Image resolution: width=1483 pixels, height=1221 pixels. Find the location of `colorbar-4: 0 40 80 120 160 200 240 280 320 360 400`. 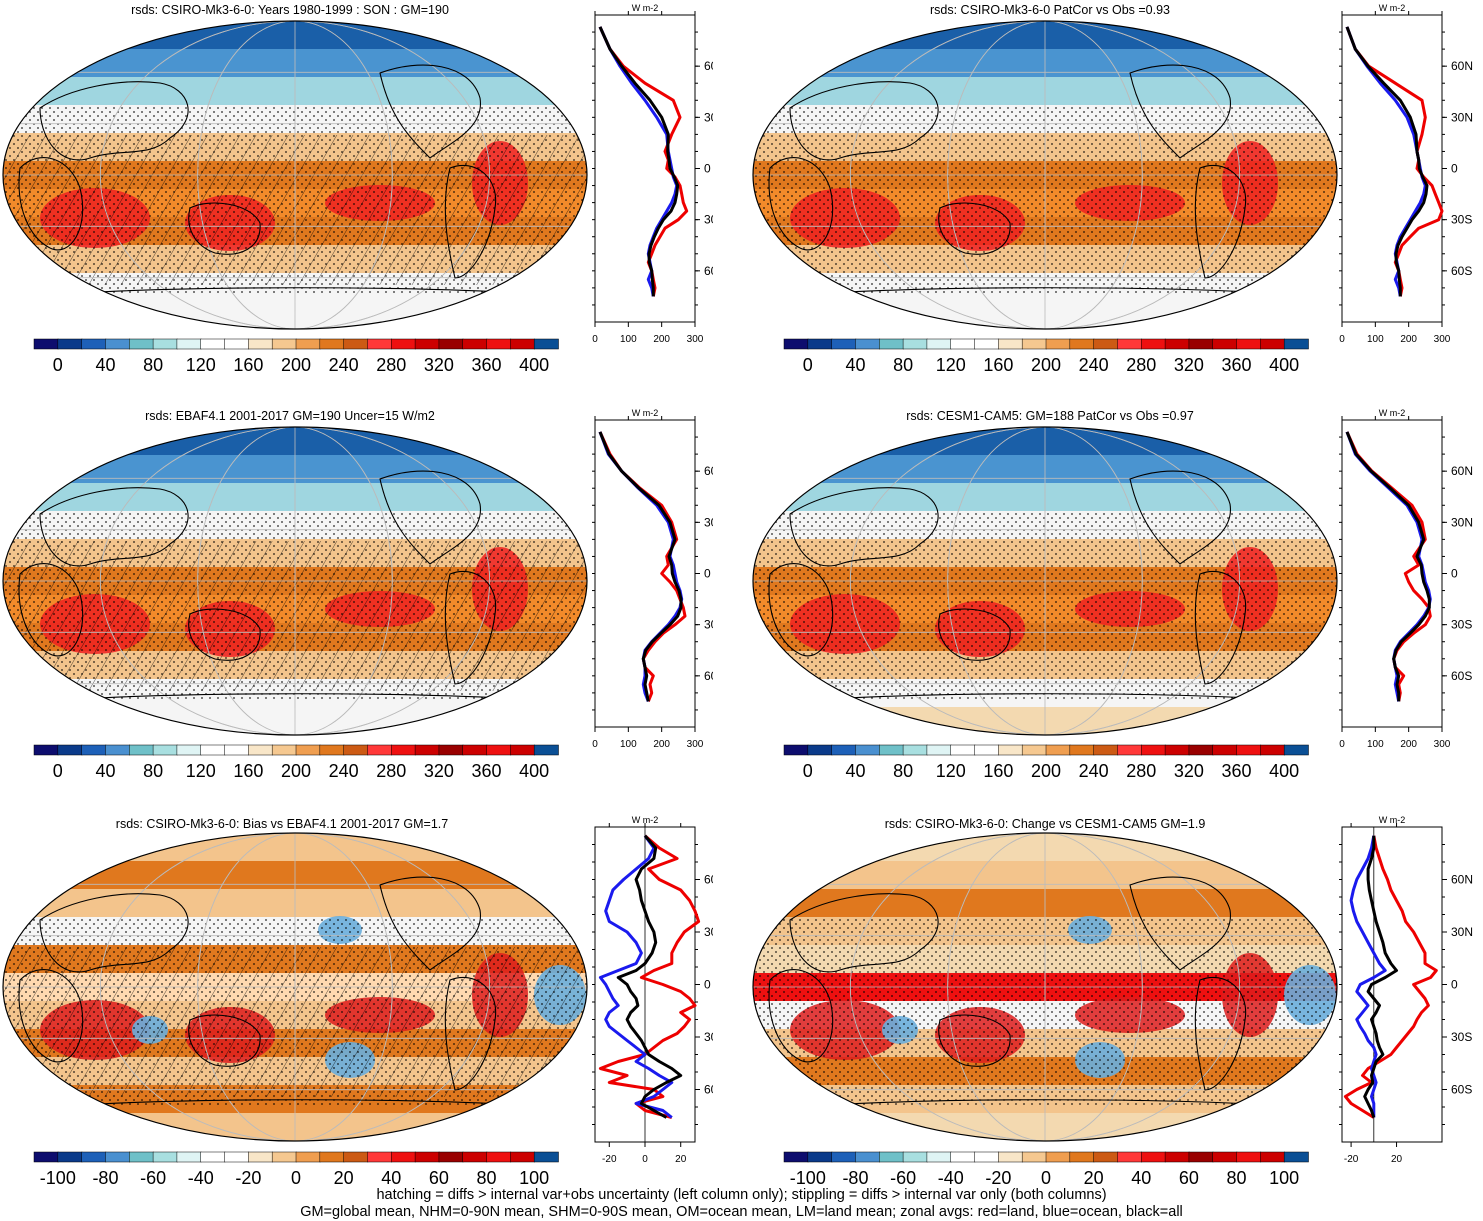

colorbar-4: 0 40 80 120 160 200 240 280 320 360 400 is located at coordinates (1046, 762).